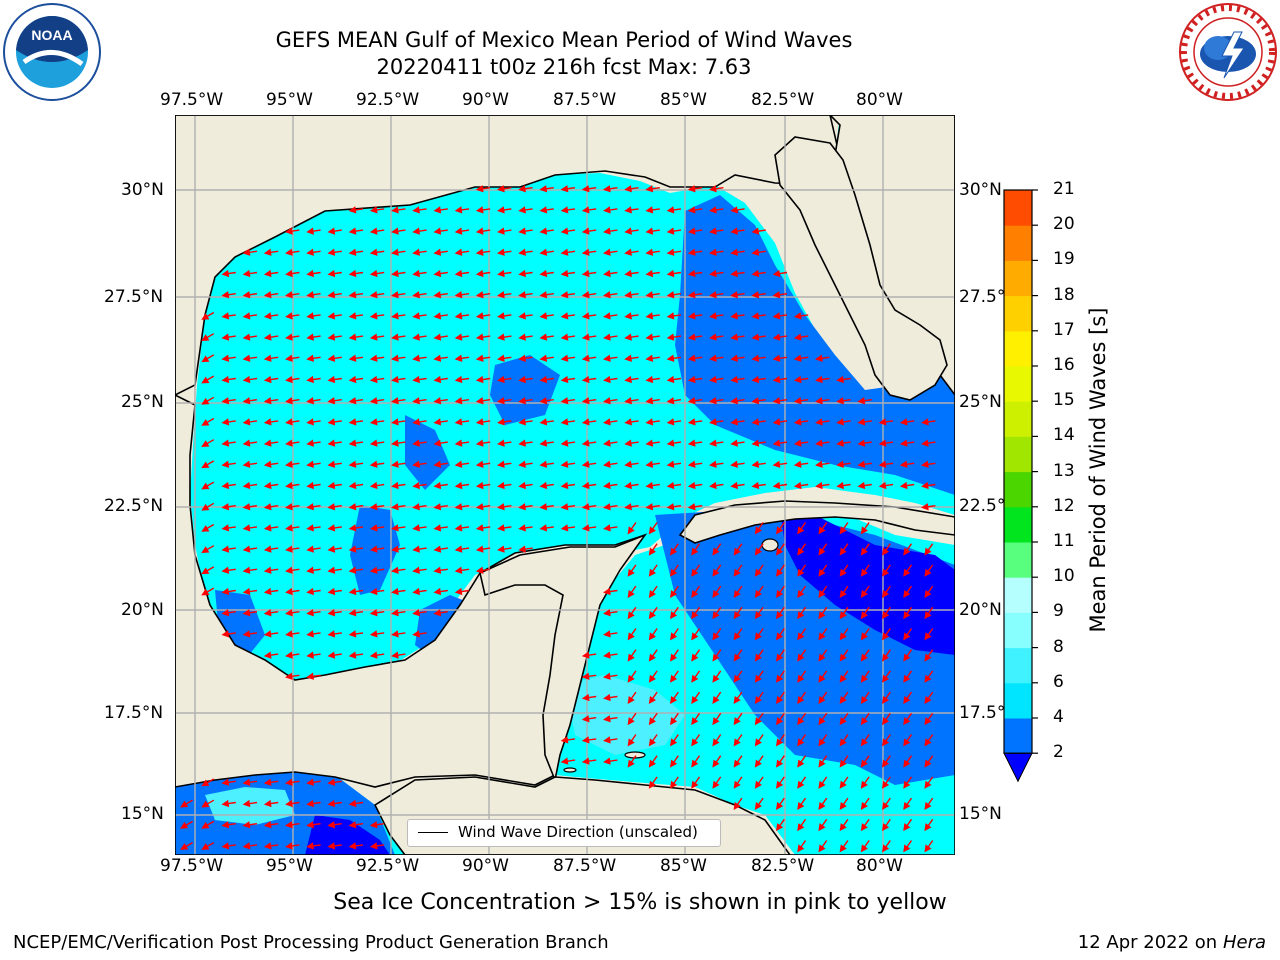 The height and width of the screenshot is (960, 1280). What do you see at coordinates (52, 52) in the screenshot?
I see `noaa-logo-icon: NOAA` at bounding box center [52, 52].